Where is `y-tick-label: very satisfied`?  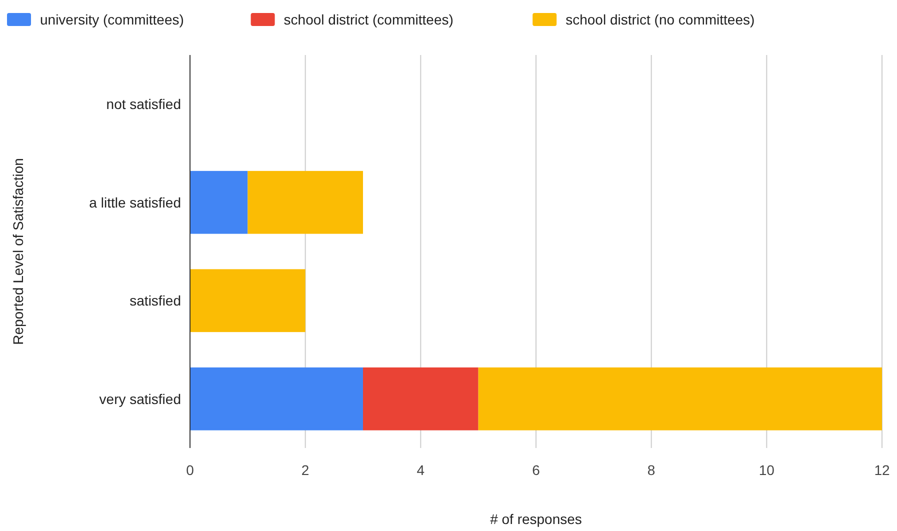 y-tick-label: very satisfied is located at coordinates (140, 398).